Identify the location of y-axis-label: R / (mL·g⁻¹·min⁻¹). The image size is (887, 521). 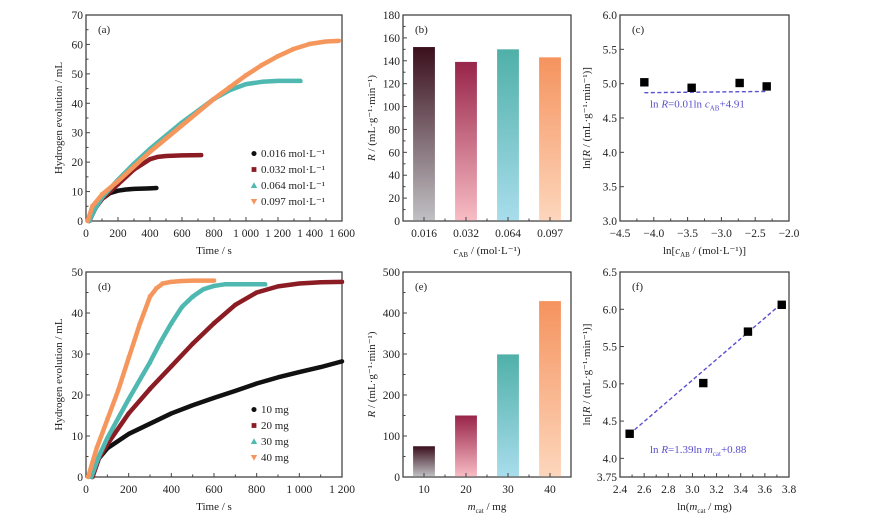
(372, 374).